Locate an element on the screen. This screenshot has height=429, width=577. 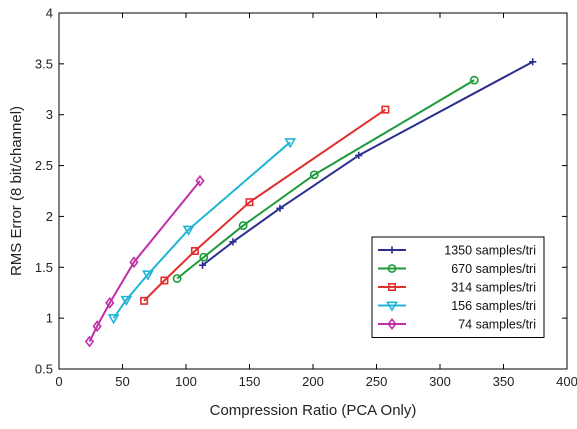
y-tick-label: 1 is located at coordinates (49, 318).